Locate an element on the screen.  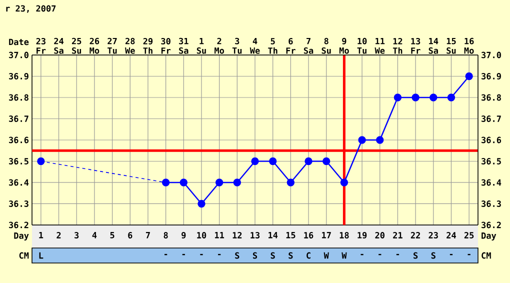
x-tick-label: 23 is located at coordinates (433, 235).